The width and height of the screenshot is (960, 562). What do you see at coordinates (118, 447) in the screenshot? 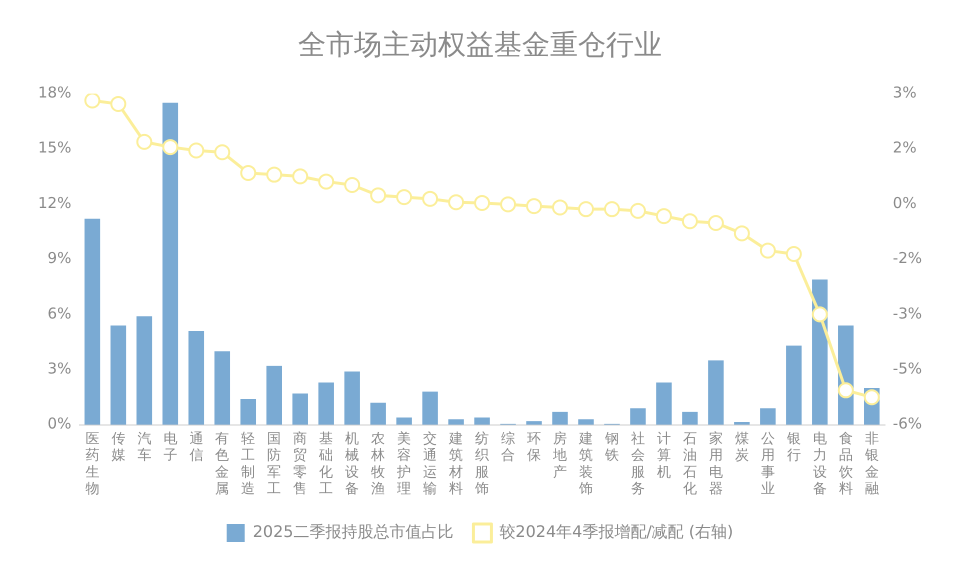
I see `x-tick-label: 传媒` at bounding box center [118, 447].